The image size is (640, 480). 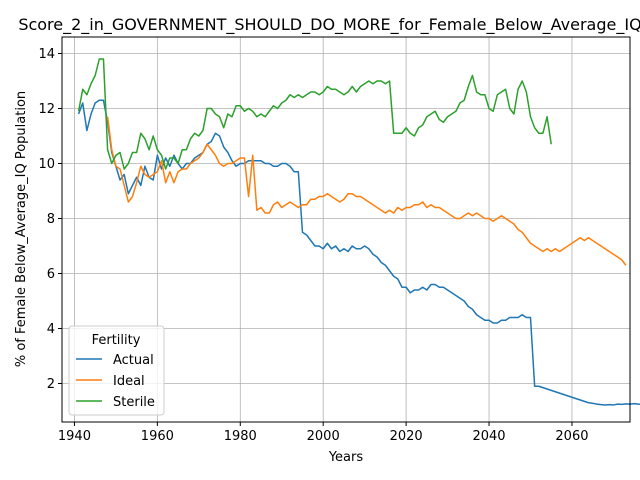 I want to click on legend: Fertility Actual Ideal Sterile, so click(x=116, y=370).